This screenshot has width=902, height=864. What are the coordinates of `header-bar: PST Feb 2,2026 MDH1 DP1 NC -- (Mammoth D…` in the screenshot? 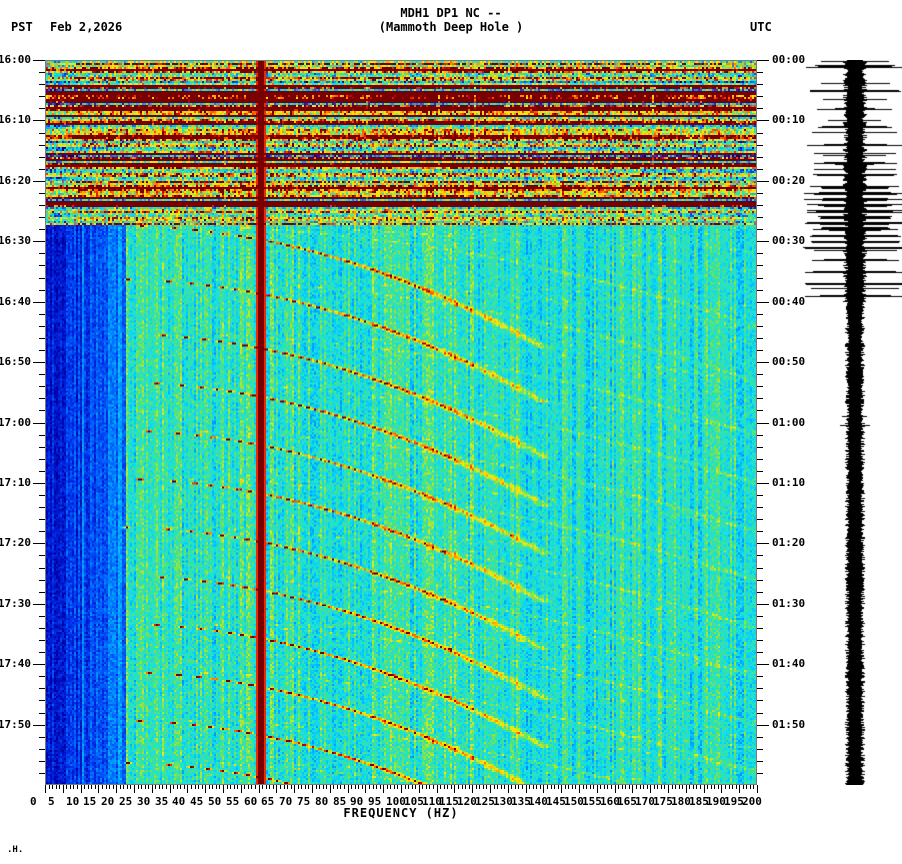 It's located at (451, 24).